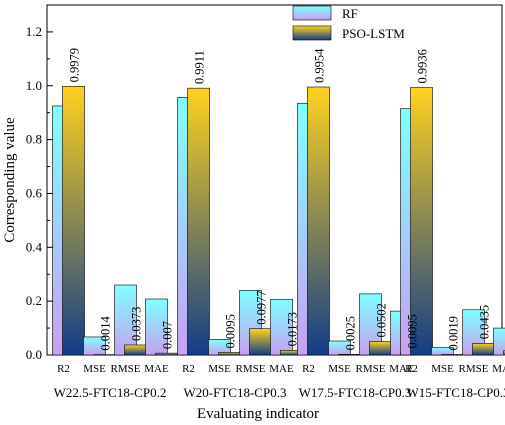 Image resolution: width=505 pixels, height=425 pixels. Describe the element at coordinates (34, 300) in the screenshot. I see `y-tick-label: 0.2` at that location.